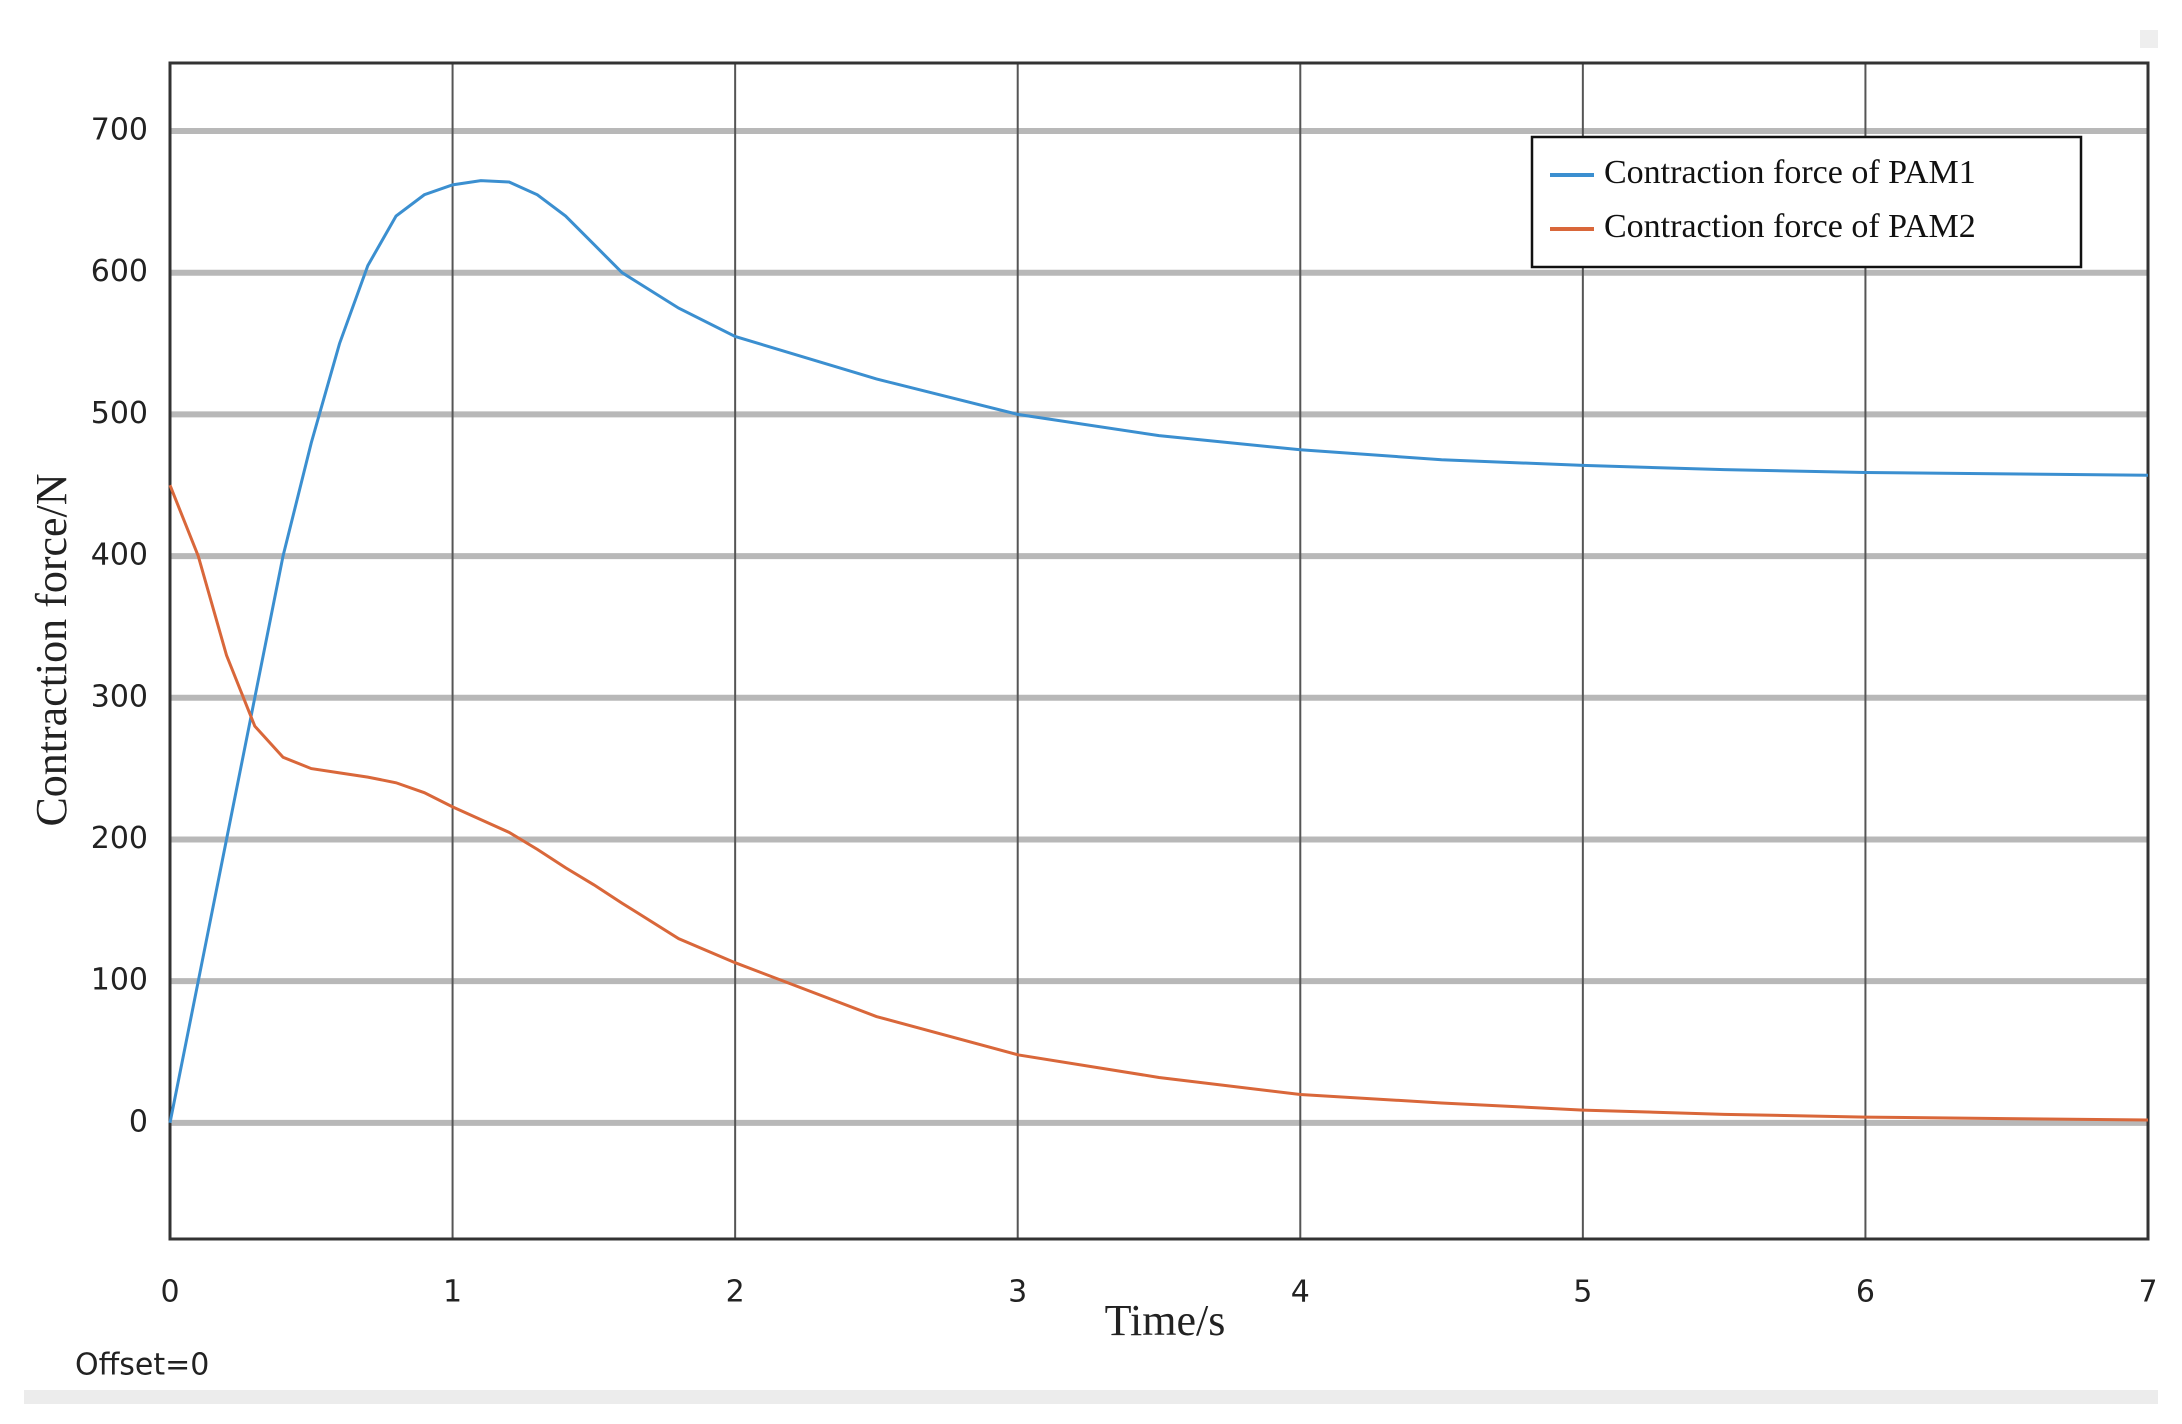  What do you see at coordinates (1017, 1292) in the screenshot?
I see `x-tick-label: 3` at bounding box center [1017, 1292].